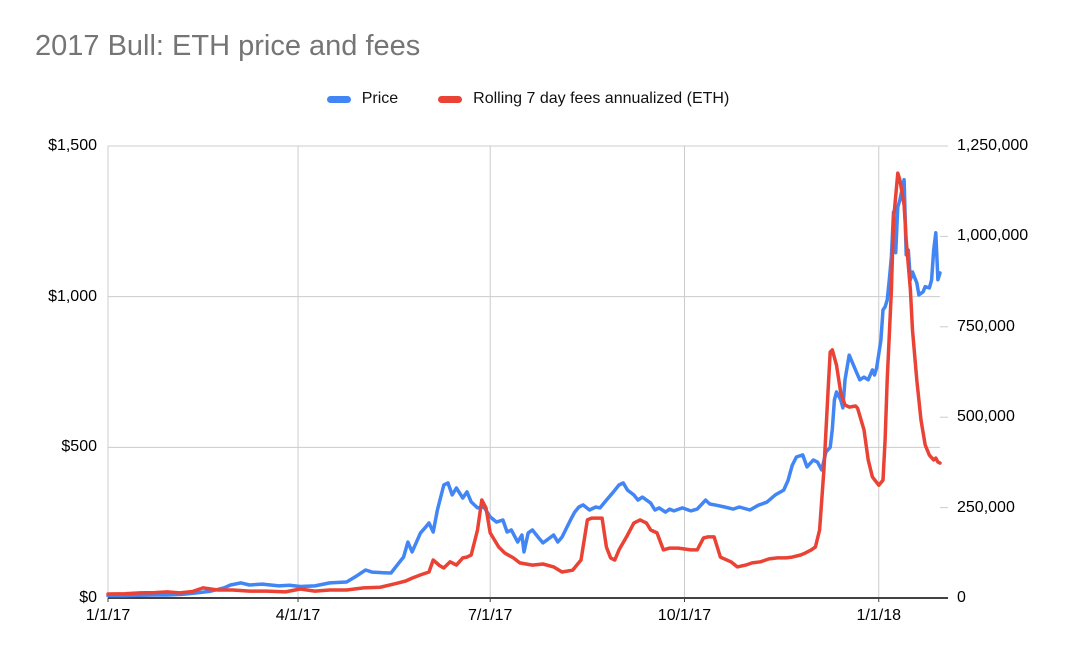  I want to click on legend-item-price: Price, so click(362, 99).